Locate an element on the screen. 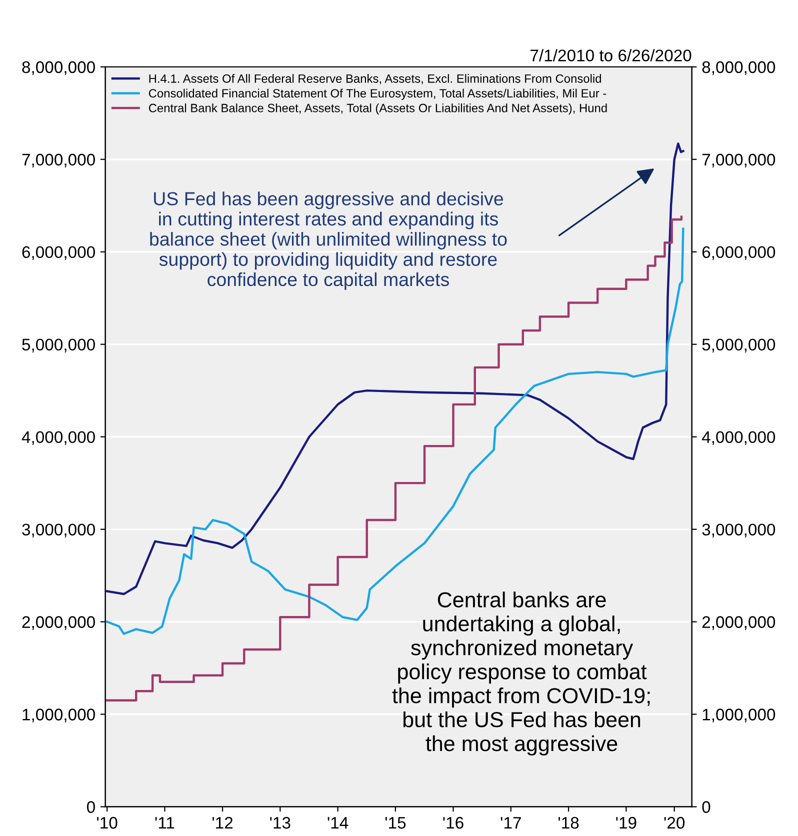 The image size is (798, 836). annotation: Central banks are undertaking a global, synchronized monetary policy response to combat the impact from COVID-19; but the US Fed has been the most aggressive is located at coordinates (521, 674).